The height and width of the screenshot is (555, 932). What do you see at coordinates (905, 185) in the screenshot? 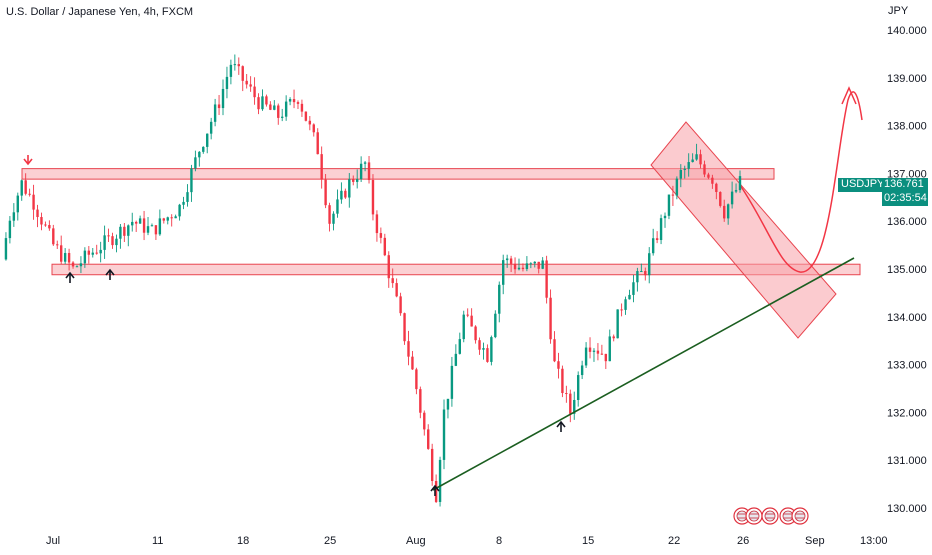
I see `price-badge: 136.761` at bounding box center [905, 185].